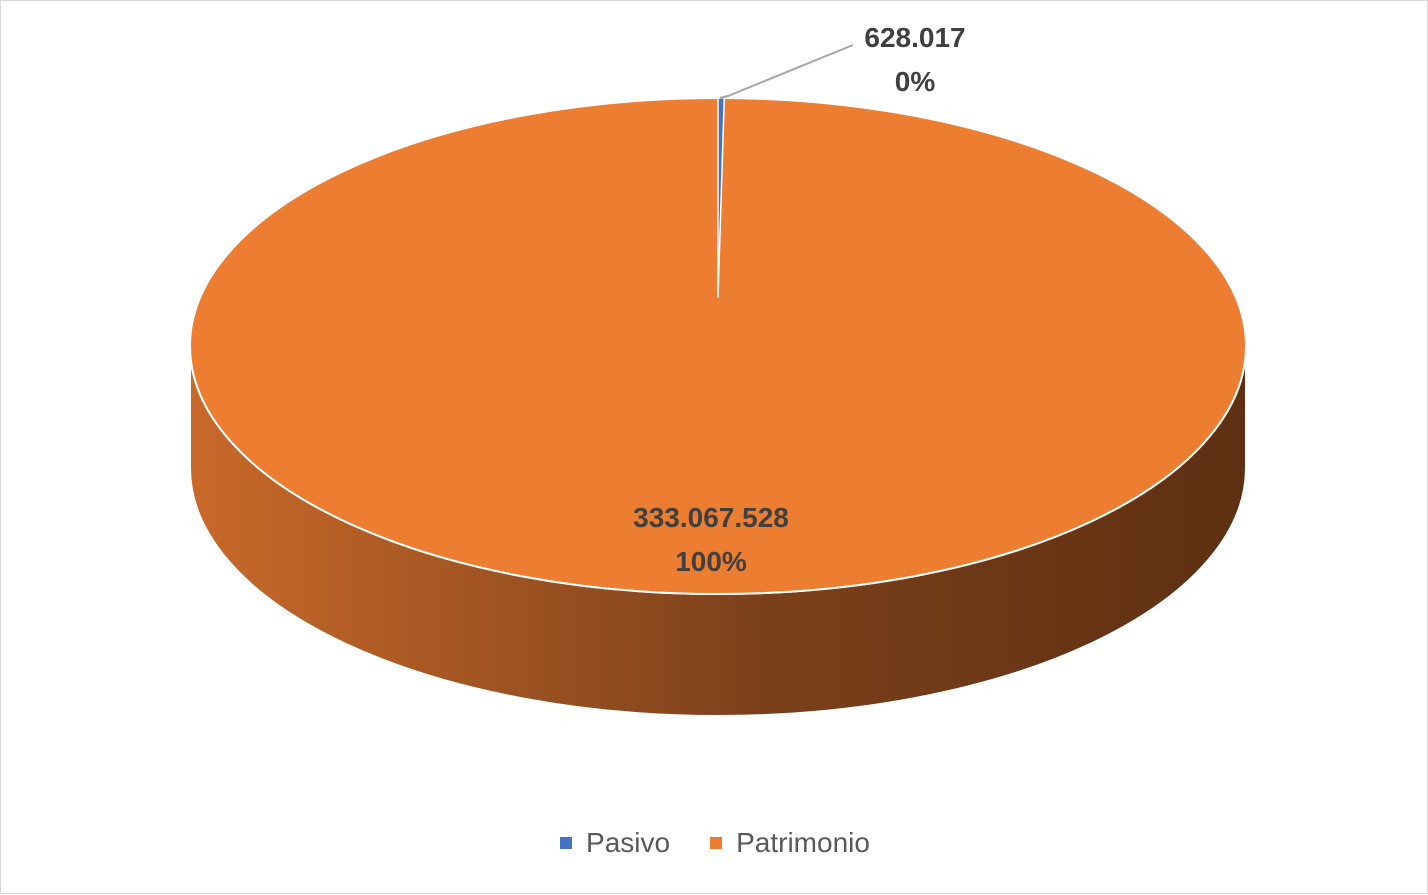  I want to click on legend-item-patrimonio: Patrimonio, so click(790, 843).